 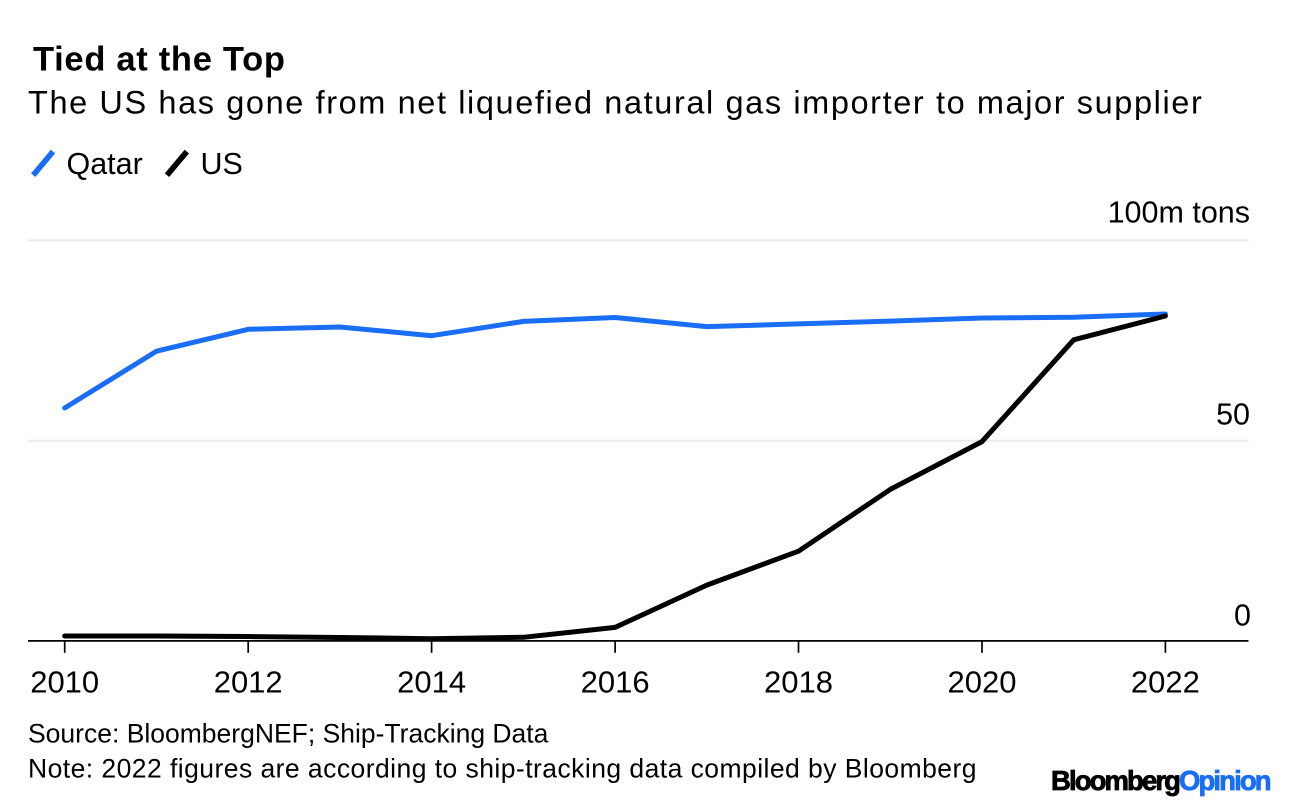 What do you see at coordinates (982, 682) in the screenshot?
I see `svg-text: 2020` at bounding box center [982, 682].